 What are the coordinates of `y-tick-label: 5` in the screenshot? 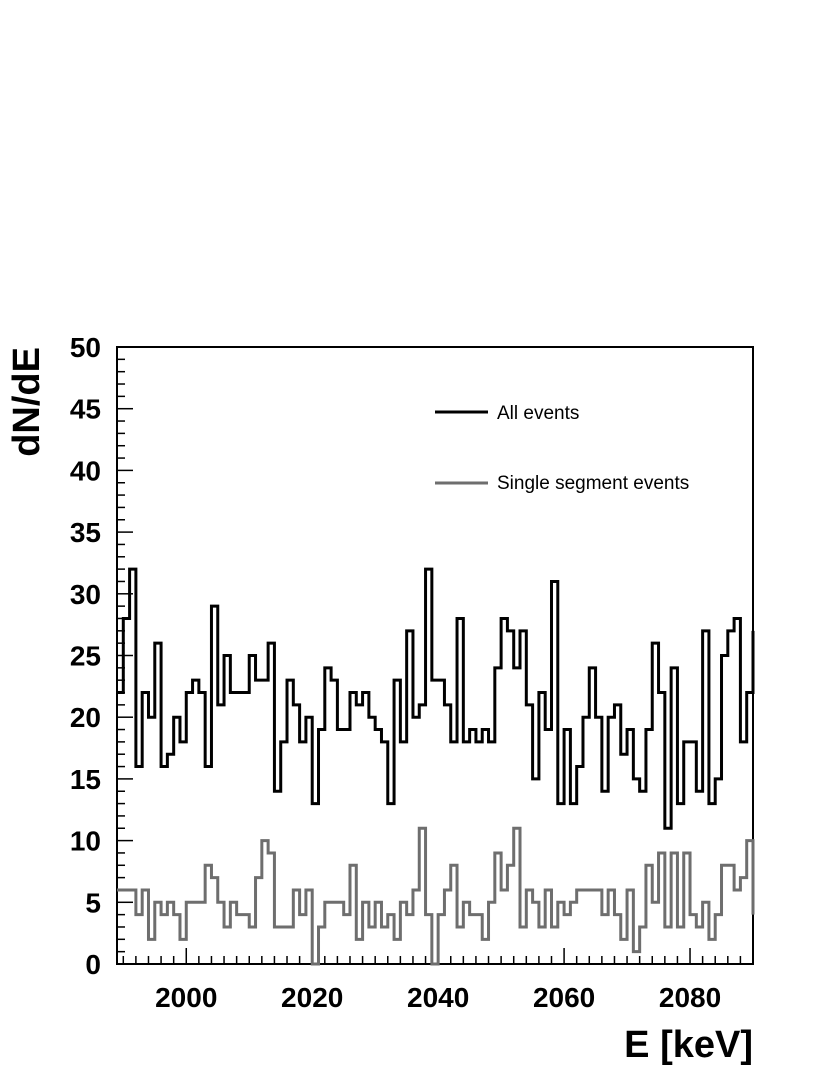 It's located at (93, 902).